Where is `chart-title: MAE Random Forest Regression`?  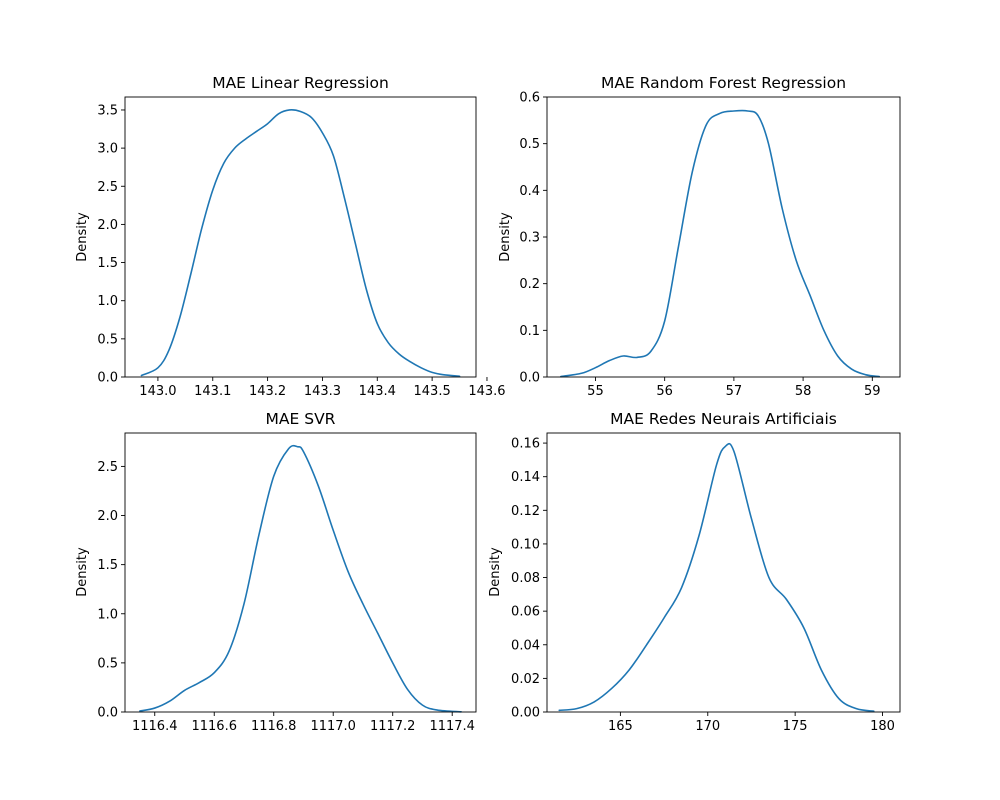
chart-title: MAE Random Forest Regression is located at coordinates (723, 83).